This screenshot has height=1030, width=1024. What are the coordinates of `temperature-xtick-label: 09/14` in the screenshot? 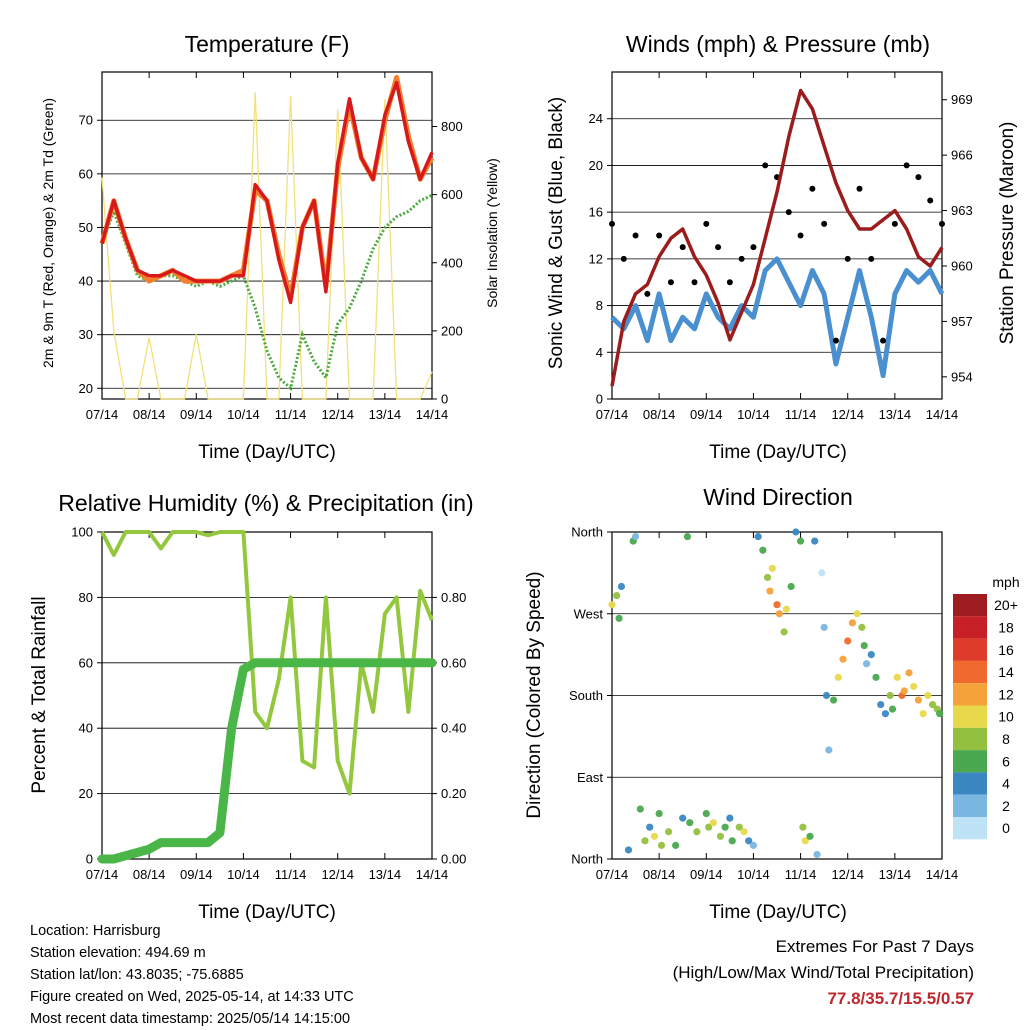 It's located at (196, 414).